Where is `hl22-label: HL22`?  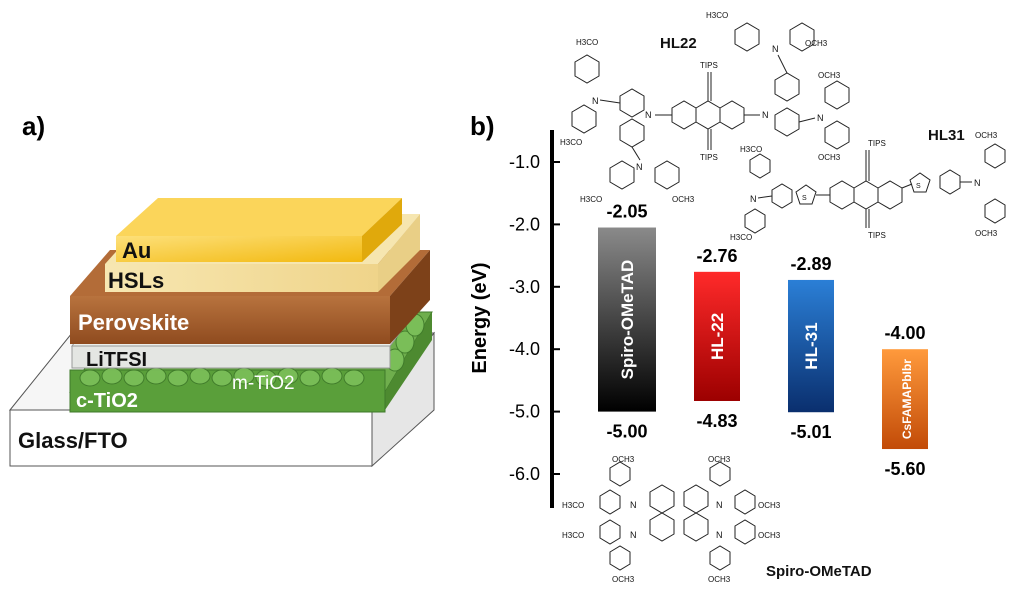
hl22-label: HL22 is located at coordinates (678, 43).